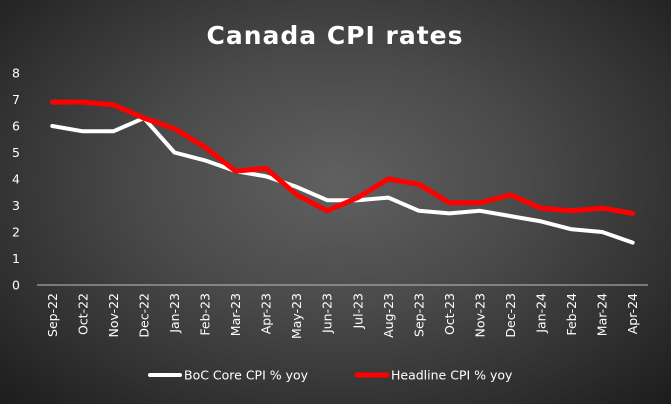 This screenshot has height=404, width=671. What do you see at coordinates (418, 315) in the screenshot?
I see `x-tick-label: Sep-23` at bounding box center [418, 315].